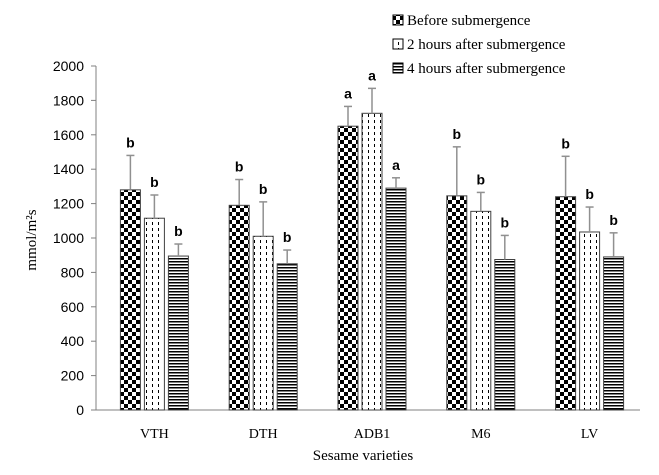 The image size is (659, 475). I want to click on legend-item: 4 hours after submergence, so click(479, 69).